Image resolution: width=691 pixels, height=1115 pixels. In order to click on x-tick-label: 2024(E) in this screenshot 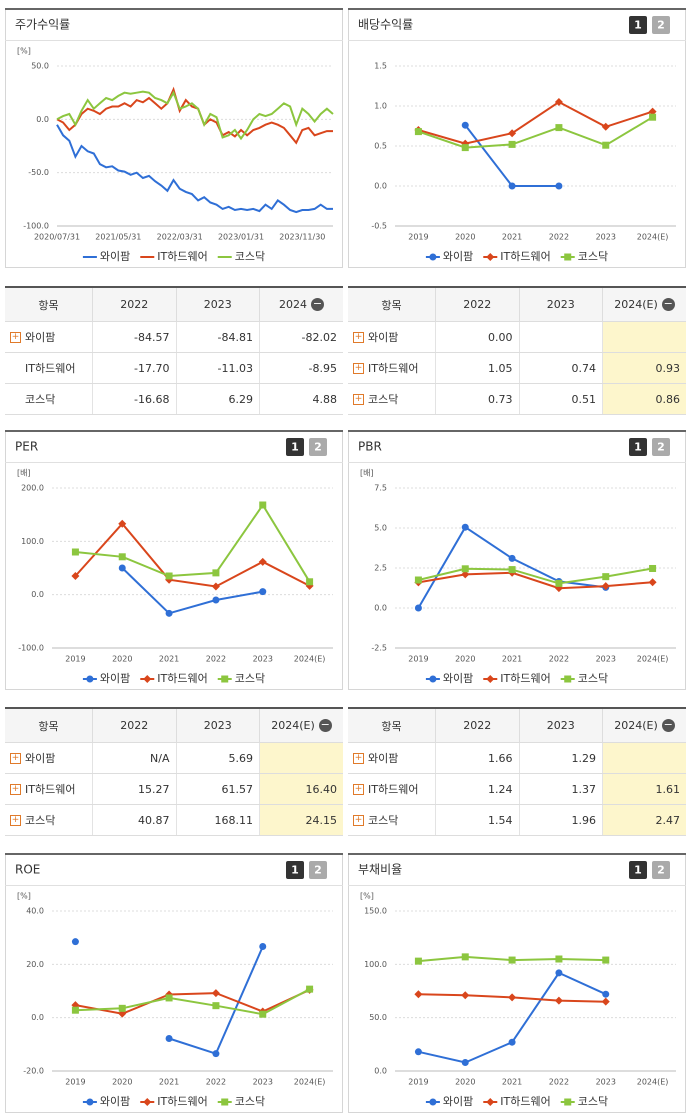, I will do `click(653, 237)`.